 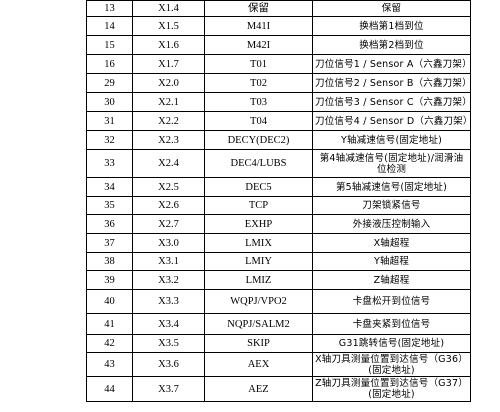 I want to click on address-cell: X3.1, so click(x=168, y=261).